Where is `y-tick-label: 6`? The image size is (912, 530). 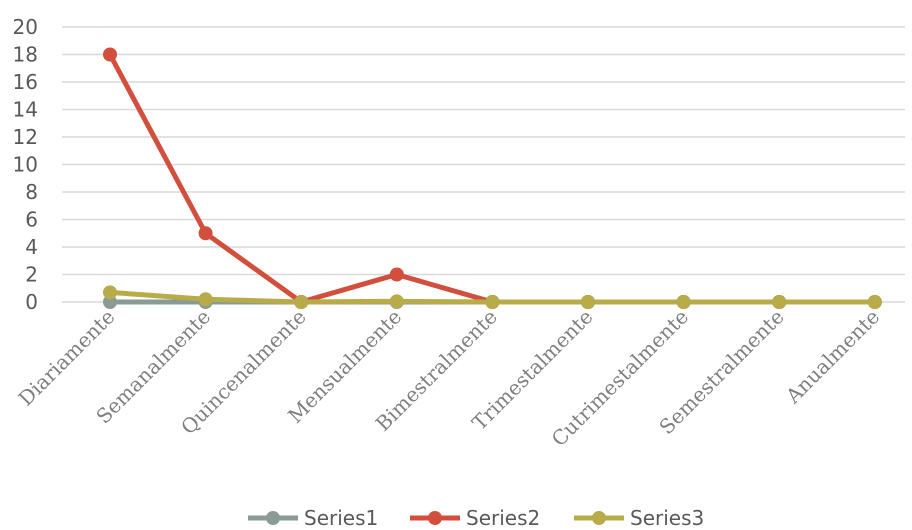 y-tick-label: 6 is located at coordinates (31, 220).